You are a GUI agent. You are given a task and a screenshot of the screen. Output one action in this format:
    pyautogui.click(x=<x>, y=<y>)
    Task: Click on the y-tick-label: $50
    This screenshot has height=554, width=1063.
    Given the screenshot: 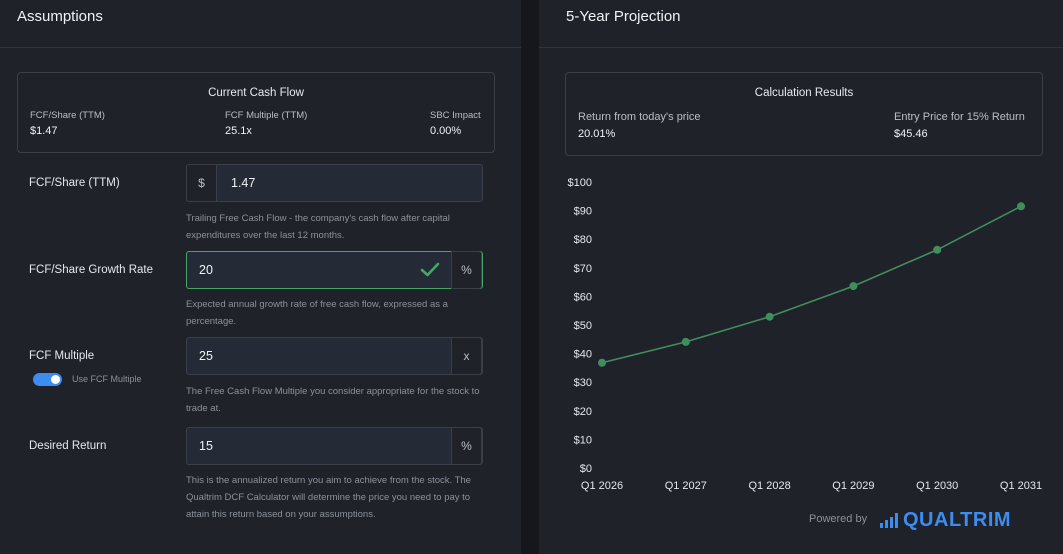 What is the action you would take?
    pyautogui.click(x=583, y=326)
    